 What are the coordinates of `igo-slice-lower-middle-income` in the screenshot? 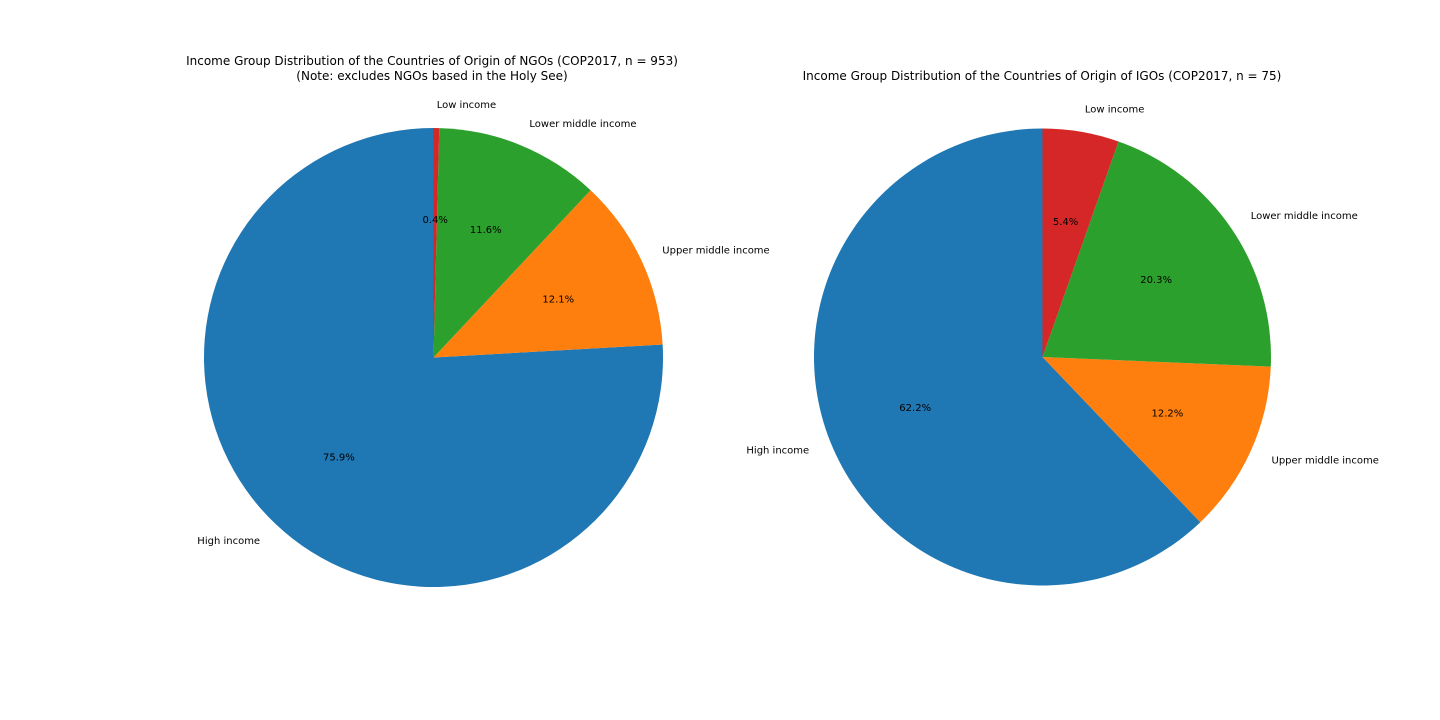 It's located at (1156, 254).